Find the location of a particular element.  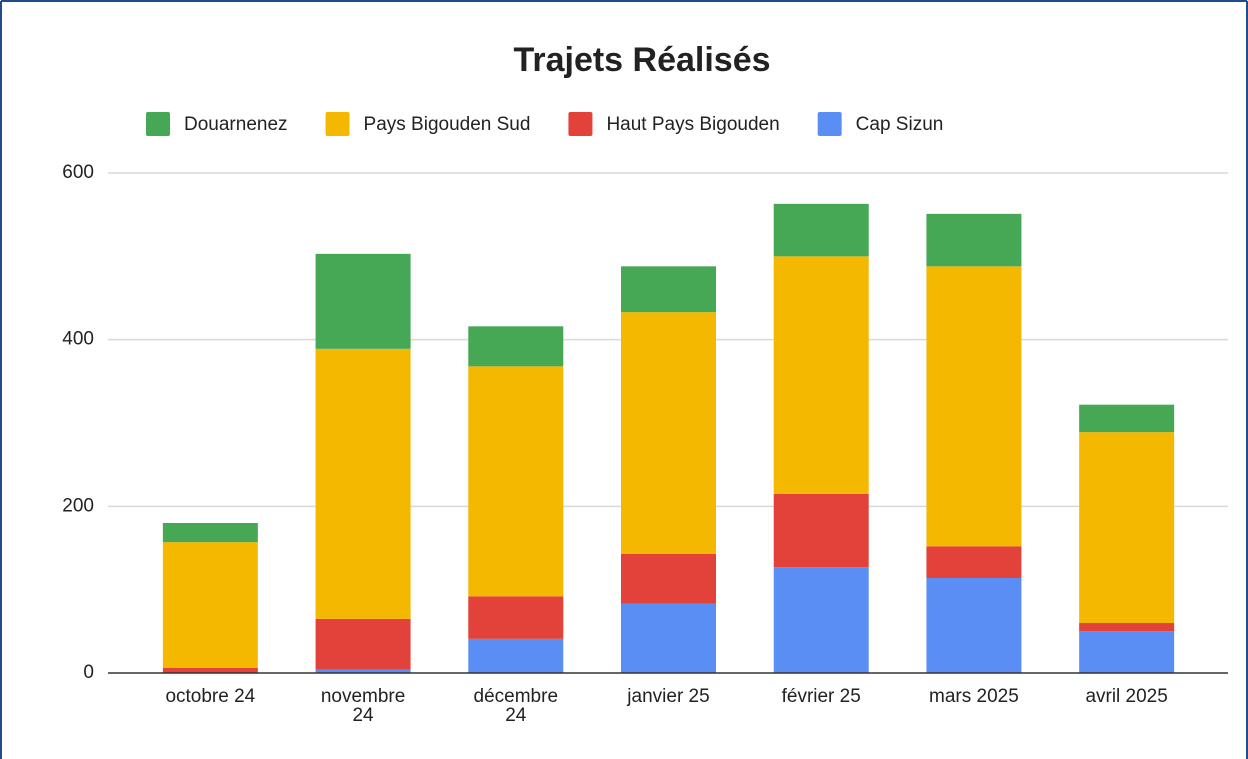

x-tick-label: février 25 is located at coordinates (821, 696).